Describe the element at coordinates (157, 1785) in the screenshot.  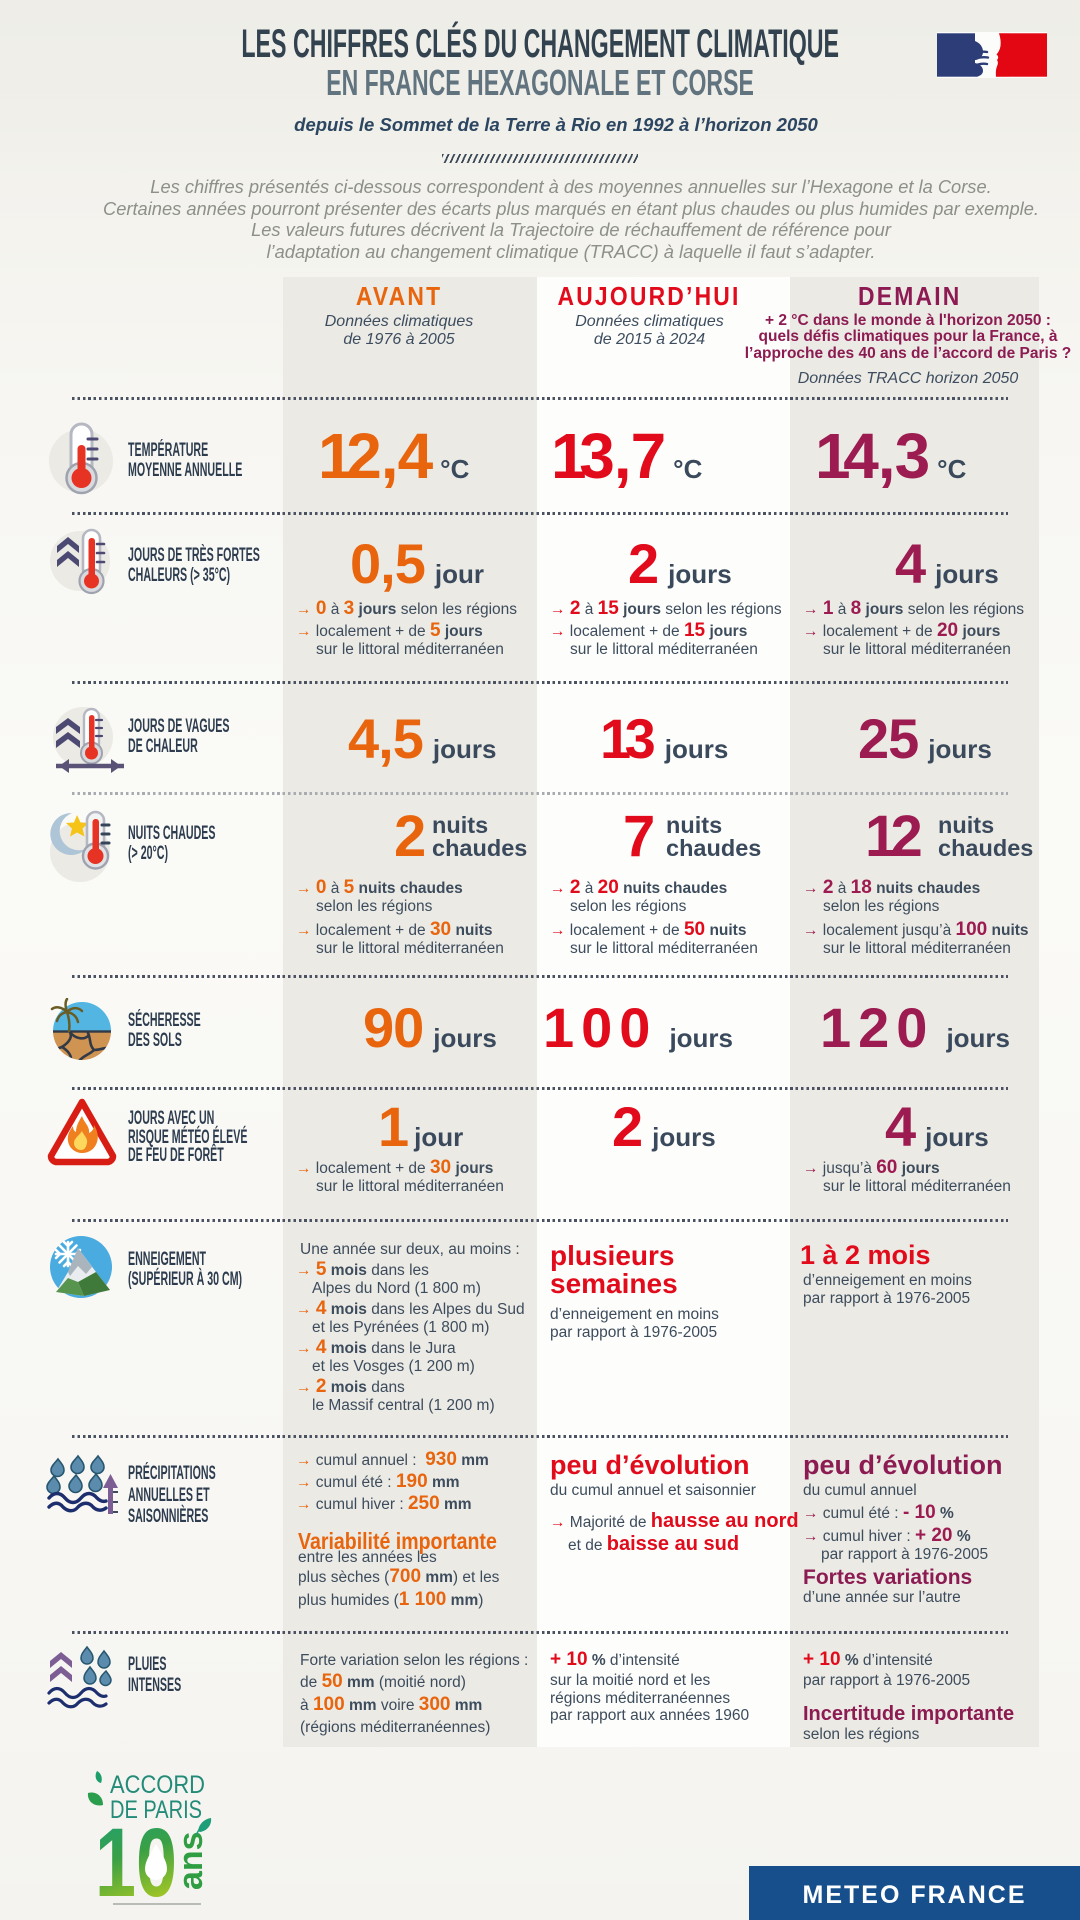
I see `svg-text: ACCORD` at that location.